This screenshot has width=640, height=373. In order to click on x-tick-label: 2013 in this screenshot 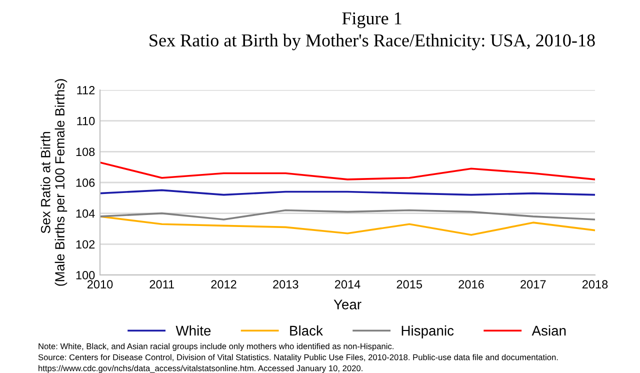, I will do `click(285, 284)`.